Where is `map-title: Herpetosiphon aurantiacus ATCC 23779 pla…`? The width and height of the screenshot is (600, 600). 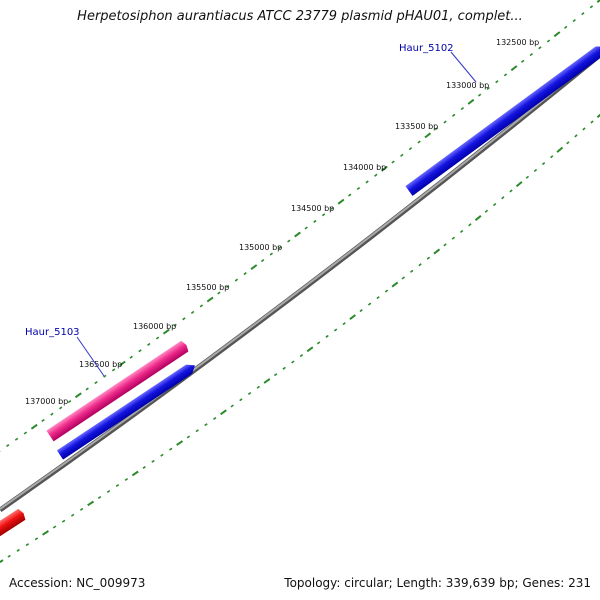 map-title: Herpetosiphon aurantiacus ATCC 23779 pla… is located at coordinates (300, 16).